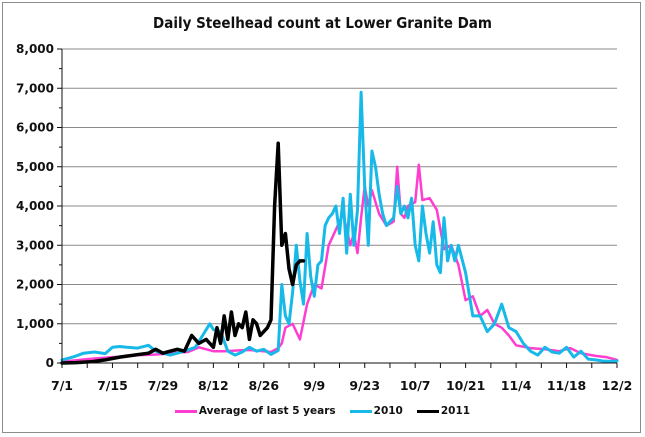 The image size is (645, 437). What do you see at coordinates (163, 385) in the screenshot?
I see `x-tick-label: 7/29` at bounding box center [163, 385].